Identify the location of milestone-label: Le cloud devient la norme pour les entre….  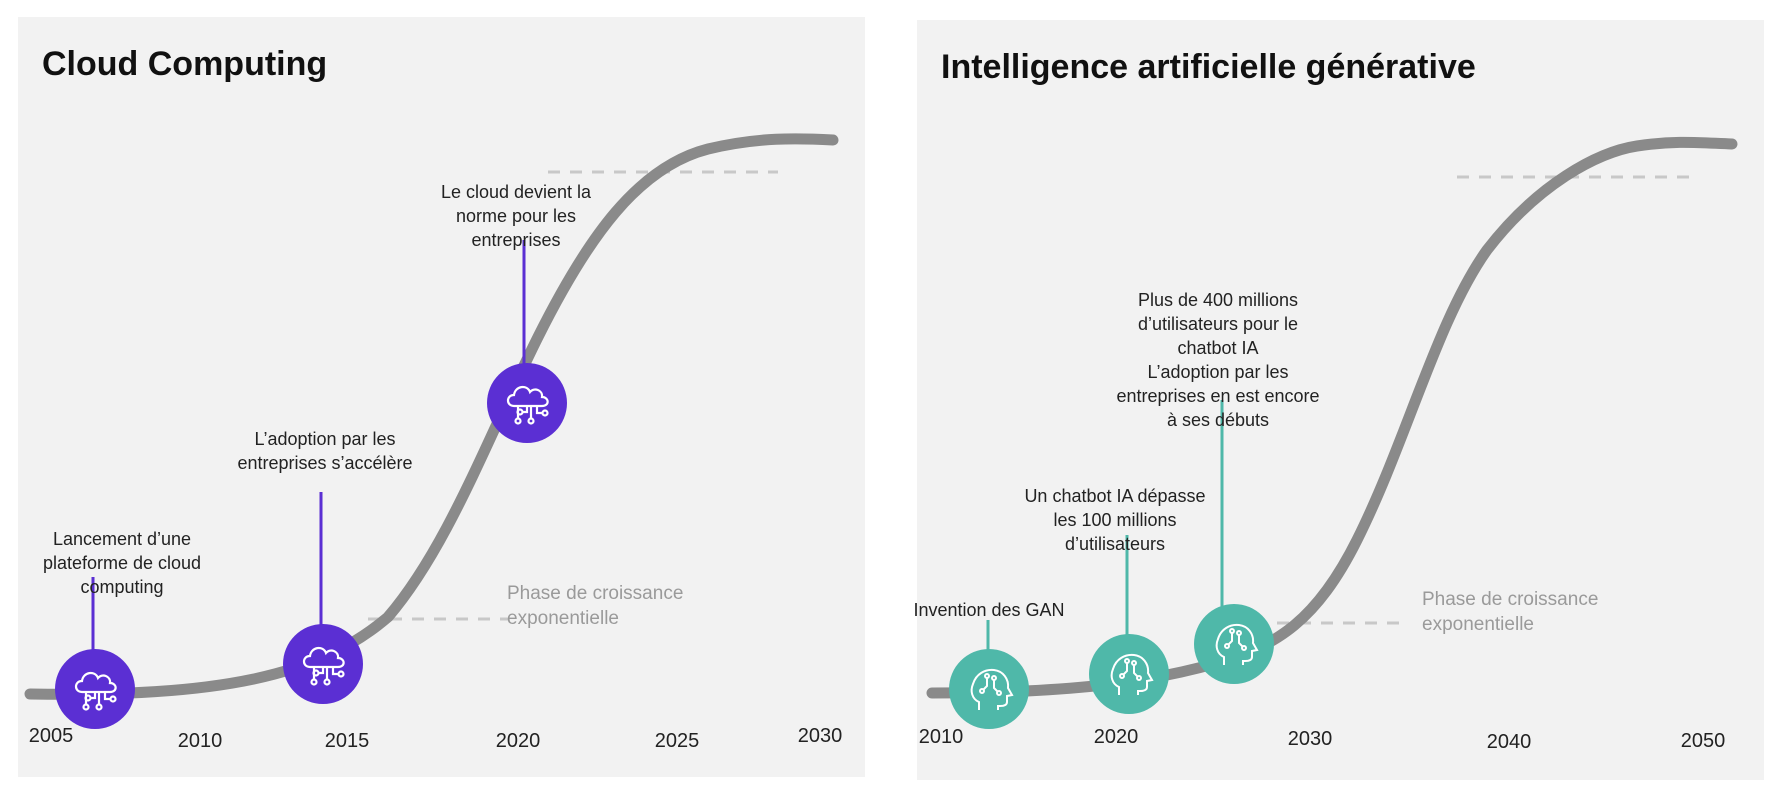
(516, 216).